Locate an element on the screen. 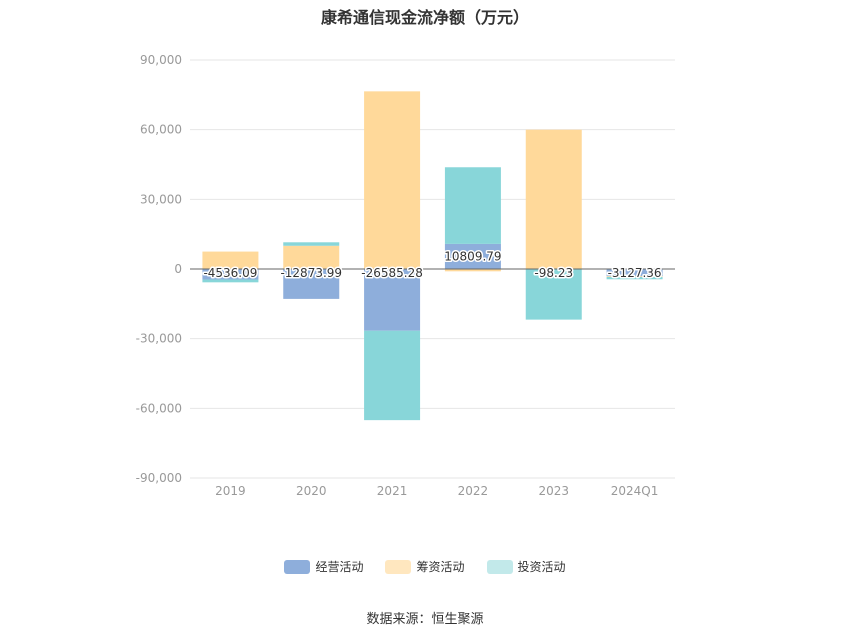  x-tick-label: 2020 is located at coordinates (311, 491).